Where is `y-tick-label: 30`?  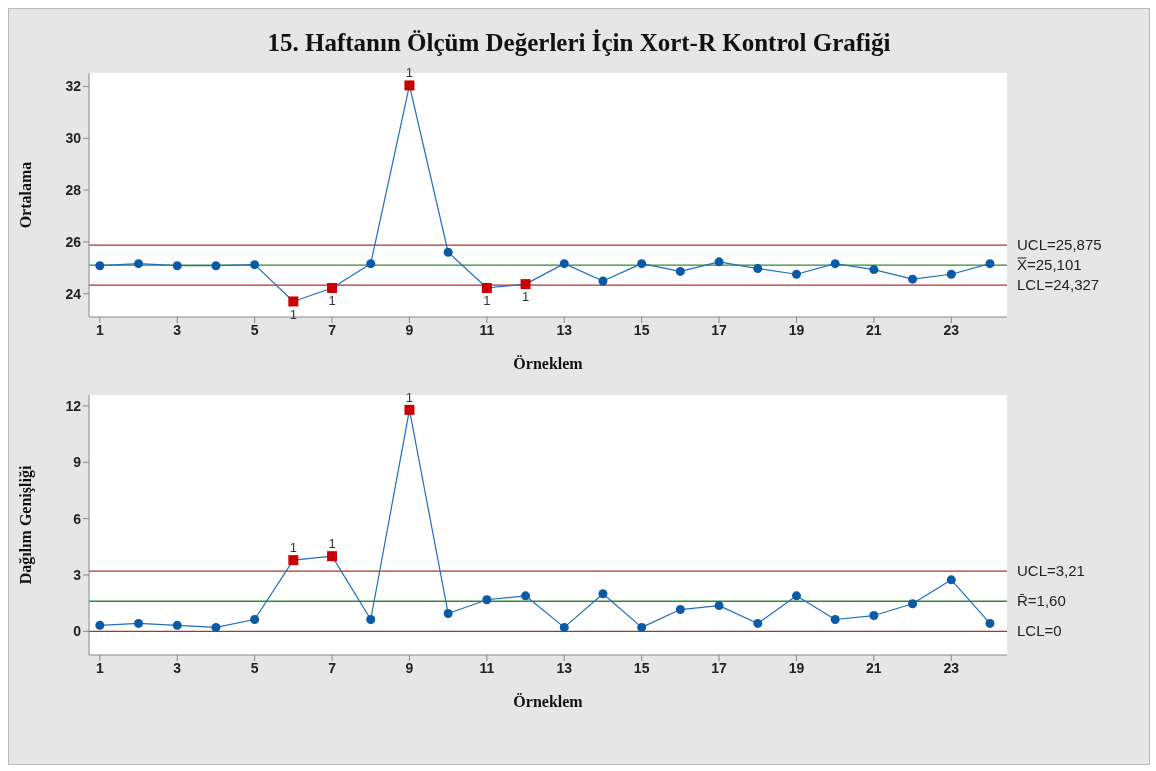 y-tick-label: 30 is located at coordinates (73, 138).